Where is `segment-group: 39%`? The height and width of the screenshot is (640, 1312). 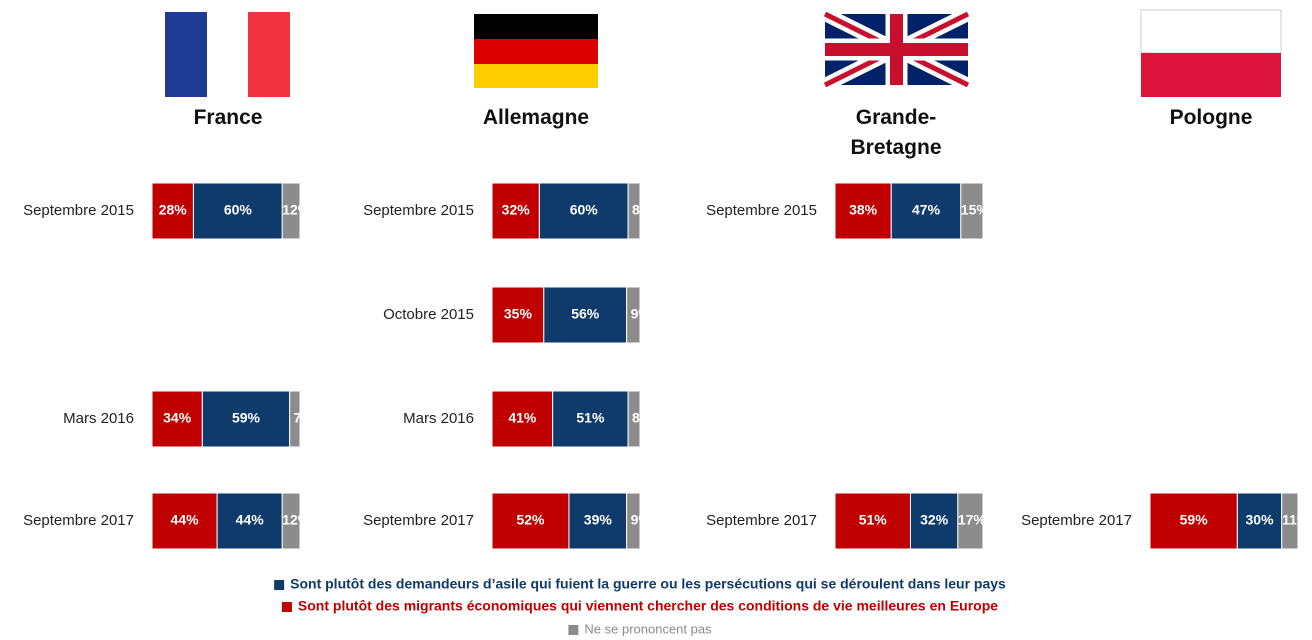 segment-group: 39% is located at coordinates (598, 521).